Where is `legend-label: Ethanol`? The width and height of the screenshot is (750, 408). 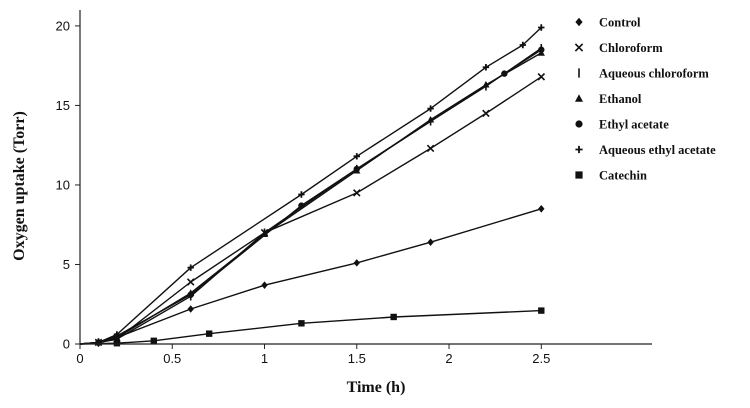
legend-label: Ethanol is located at coordinates (620, 99).